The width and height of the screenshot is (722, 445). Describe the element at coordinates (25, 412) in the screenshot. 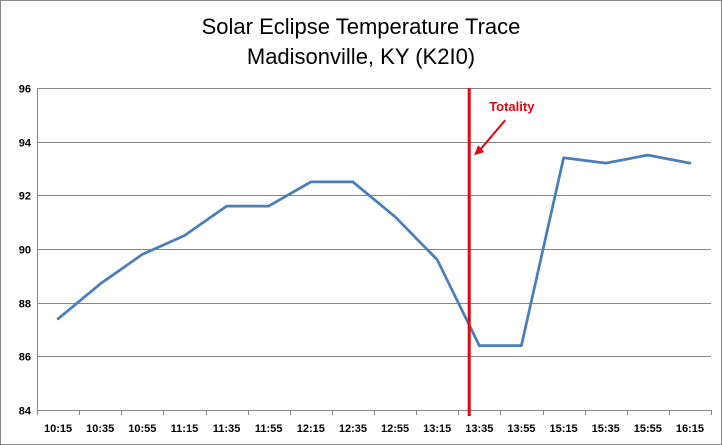

I see `y-tick-label: 84` at that location.